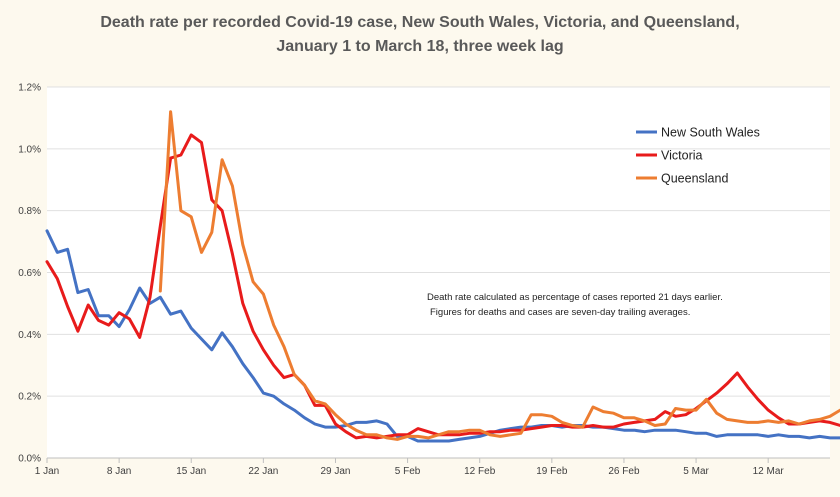 This screenshot has width=840, height=497. Describe the element at coordinates (47, 471) in the screenshot. I see `x-tick-label: 1 Jan` at that location.